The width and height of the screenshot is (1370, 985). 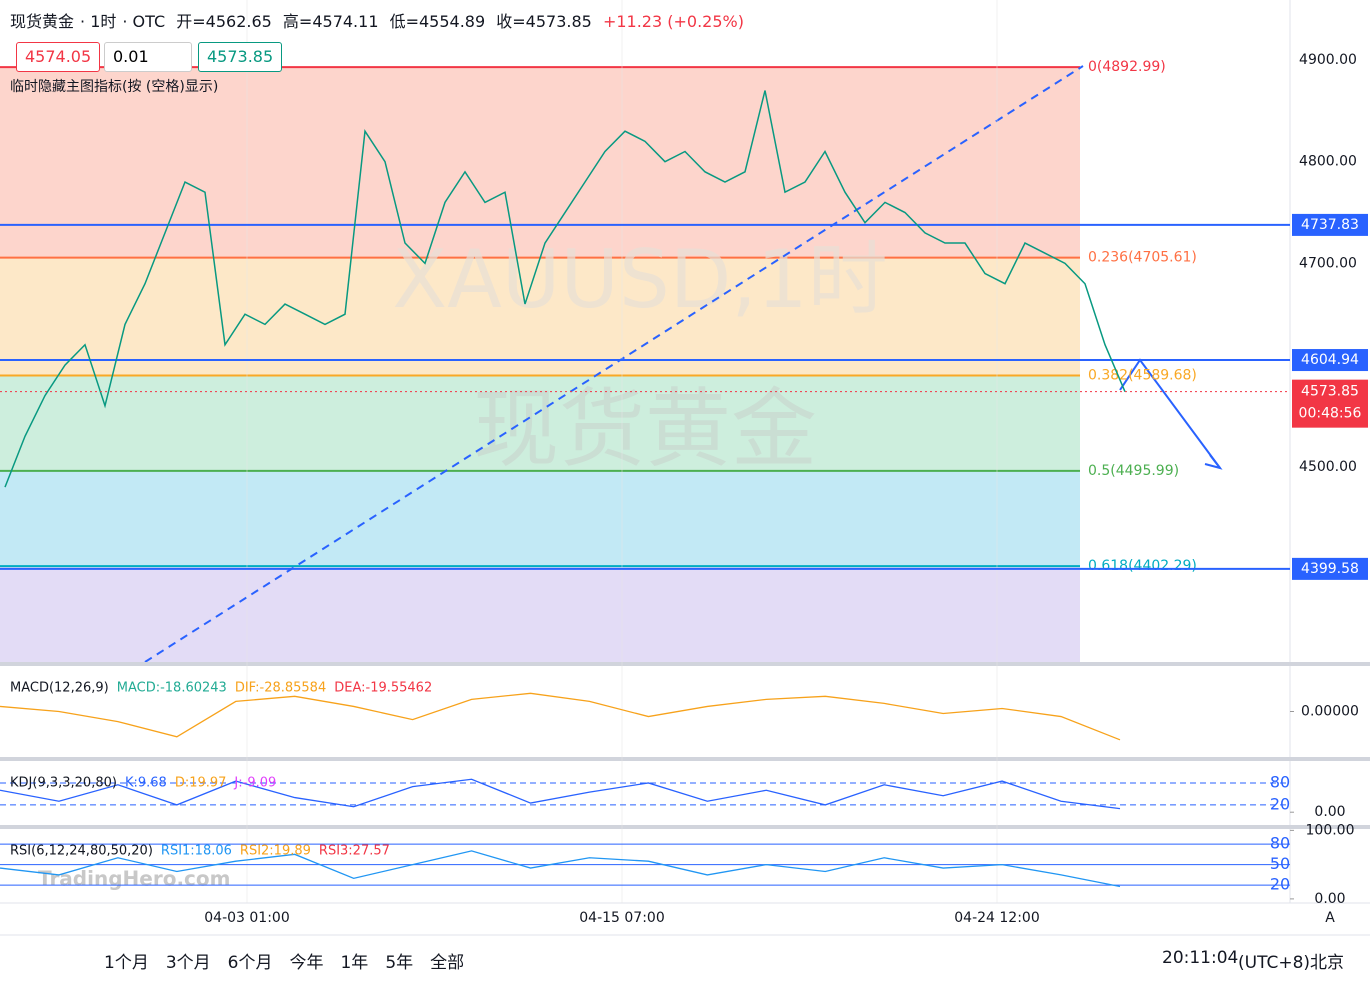 What do you see at coordinates (114, 87) in the screenshot?
I see `hint: 临时隐藏主图指标(按 (空格)显示)` at bounding box center [114, 87].